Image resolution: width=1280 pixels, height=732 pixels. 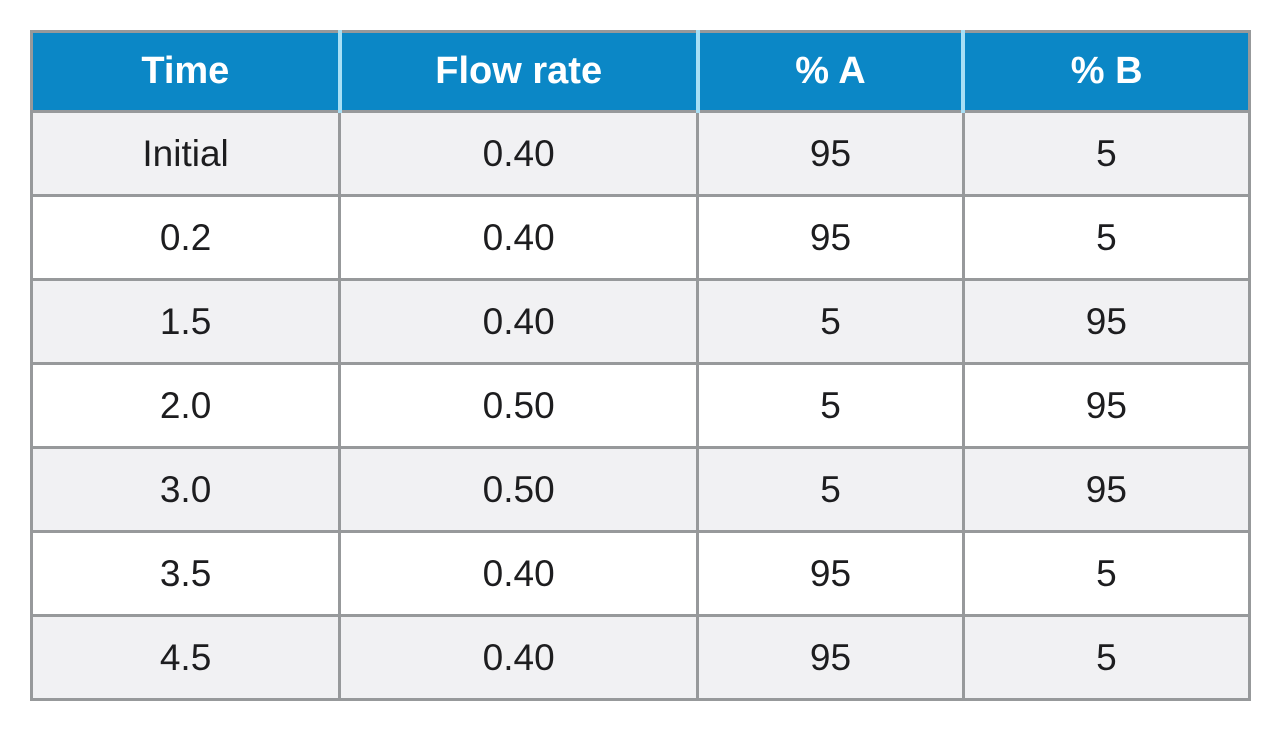 What do you see at coordinates (1106, 71) in the screenshot?
I see `column-header: % B` at bounding box center [1106, 71].